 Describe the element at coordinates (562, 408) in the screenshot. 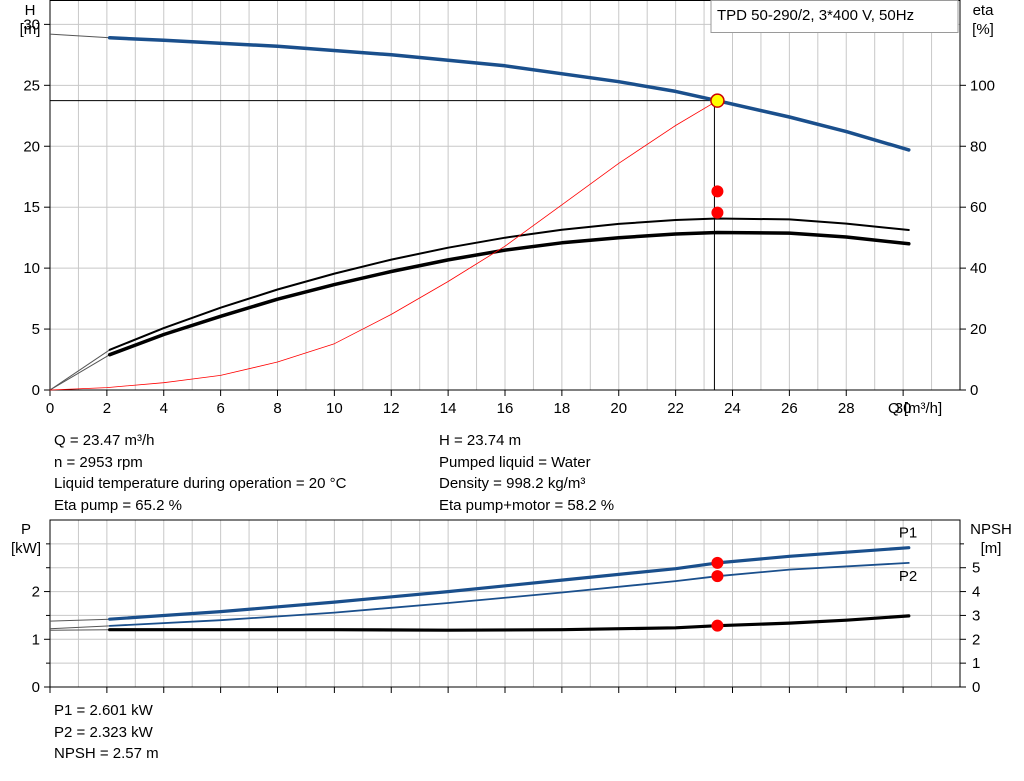

I see `x-tick-label: 18` at that location.